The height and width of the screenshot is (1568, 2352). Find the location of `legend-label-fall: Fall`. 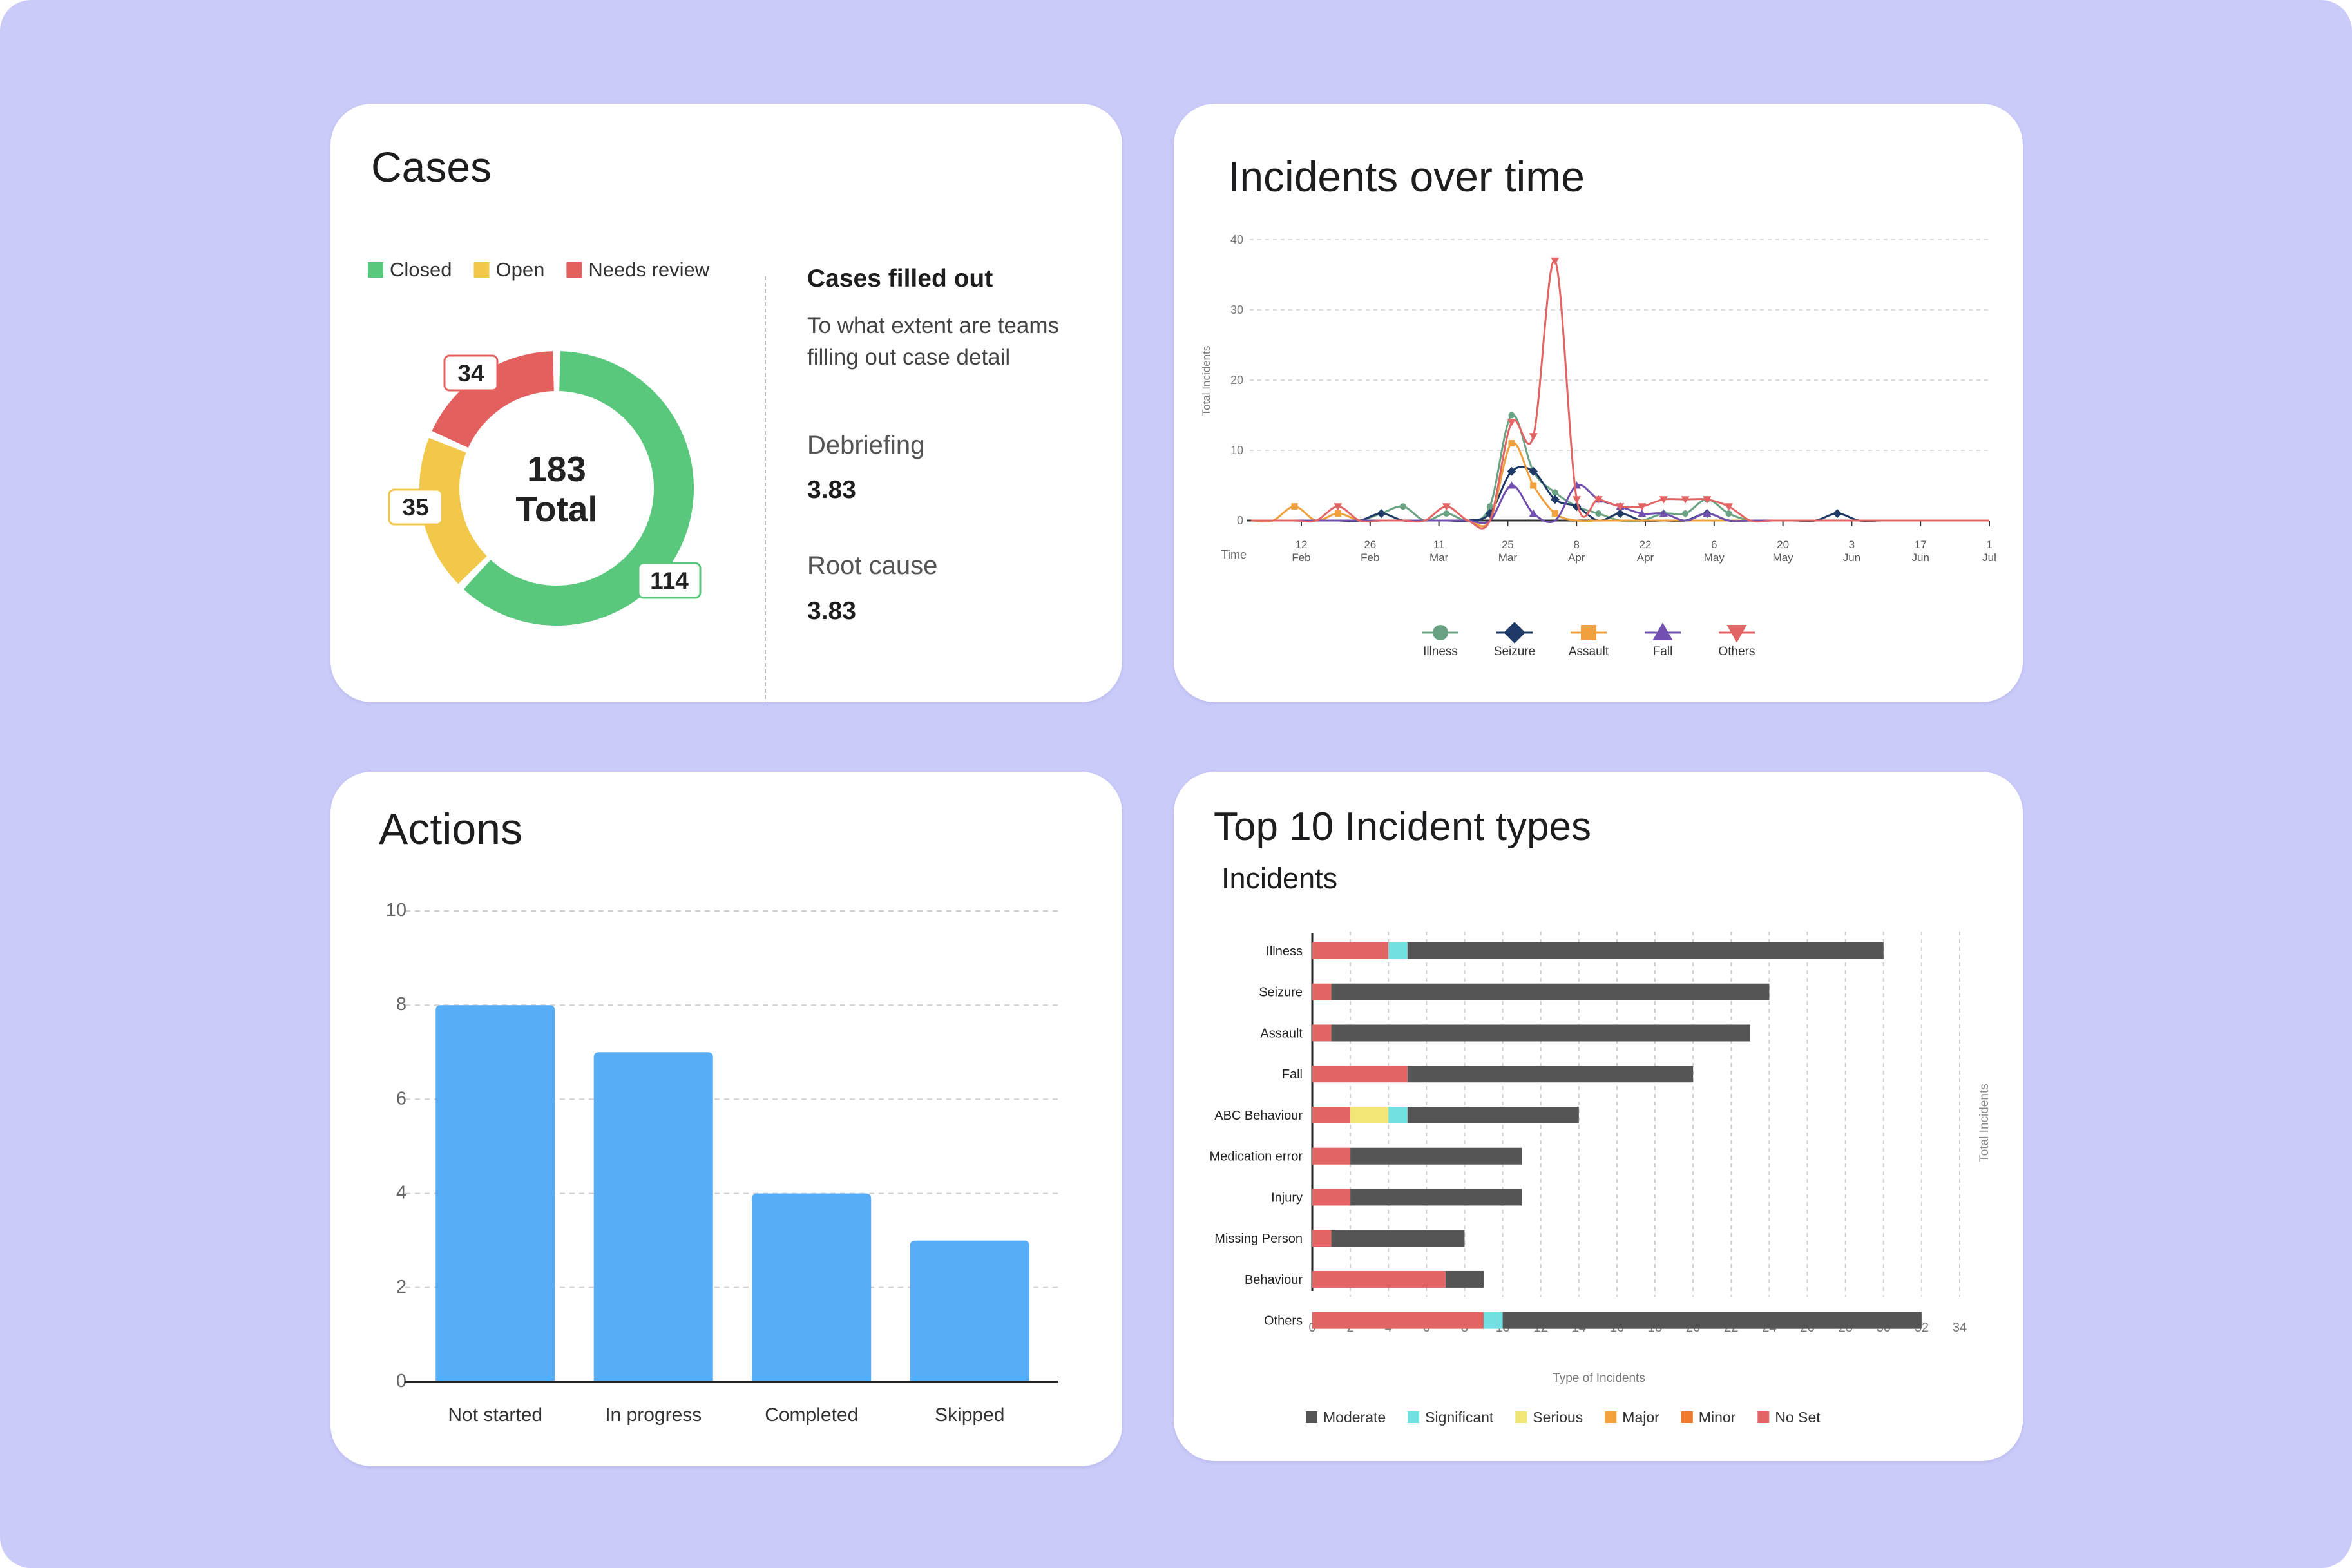

legend-label-fall: Fall is located at coordinates (1663, 652).